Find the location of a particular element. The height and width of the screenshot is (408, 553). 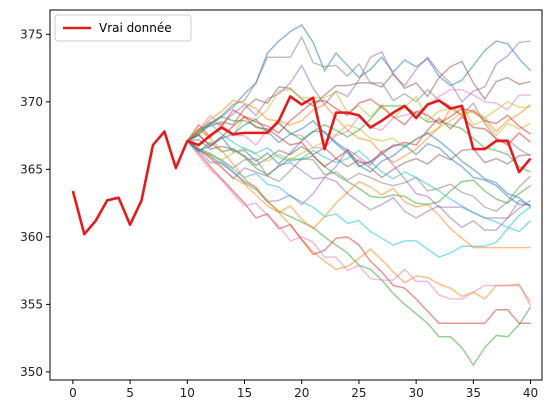

y-tick-label: 370 is located at coordinates (31, 102).